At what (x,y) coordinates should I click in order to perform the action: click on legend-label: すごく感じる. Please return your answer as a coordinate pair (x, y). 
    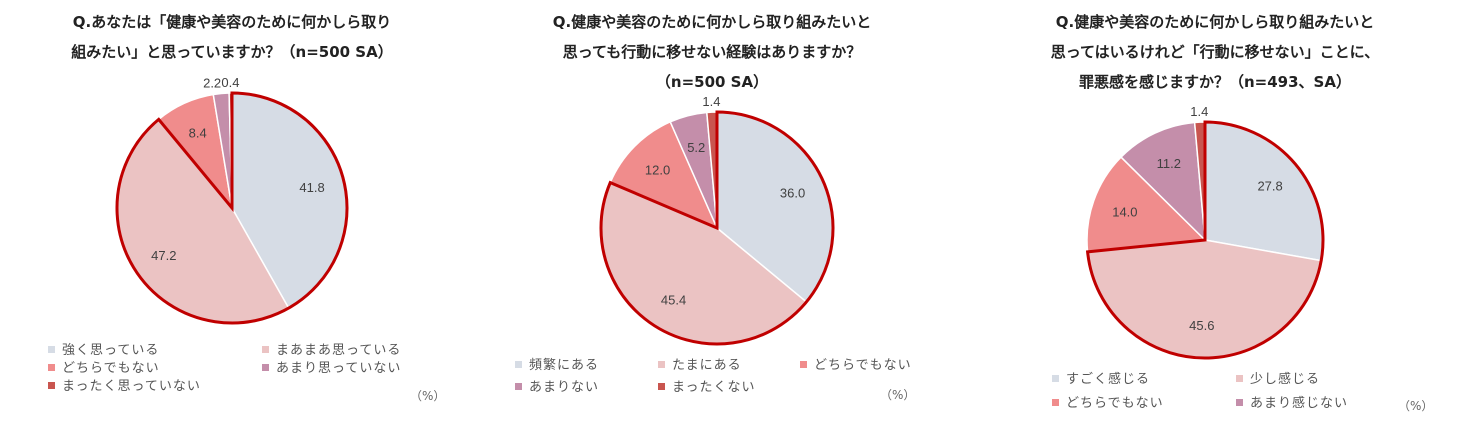
    Looking at the image, I should click on (1108, 379).